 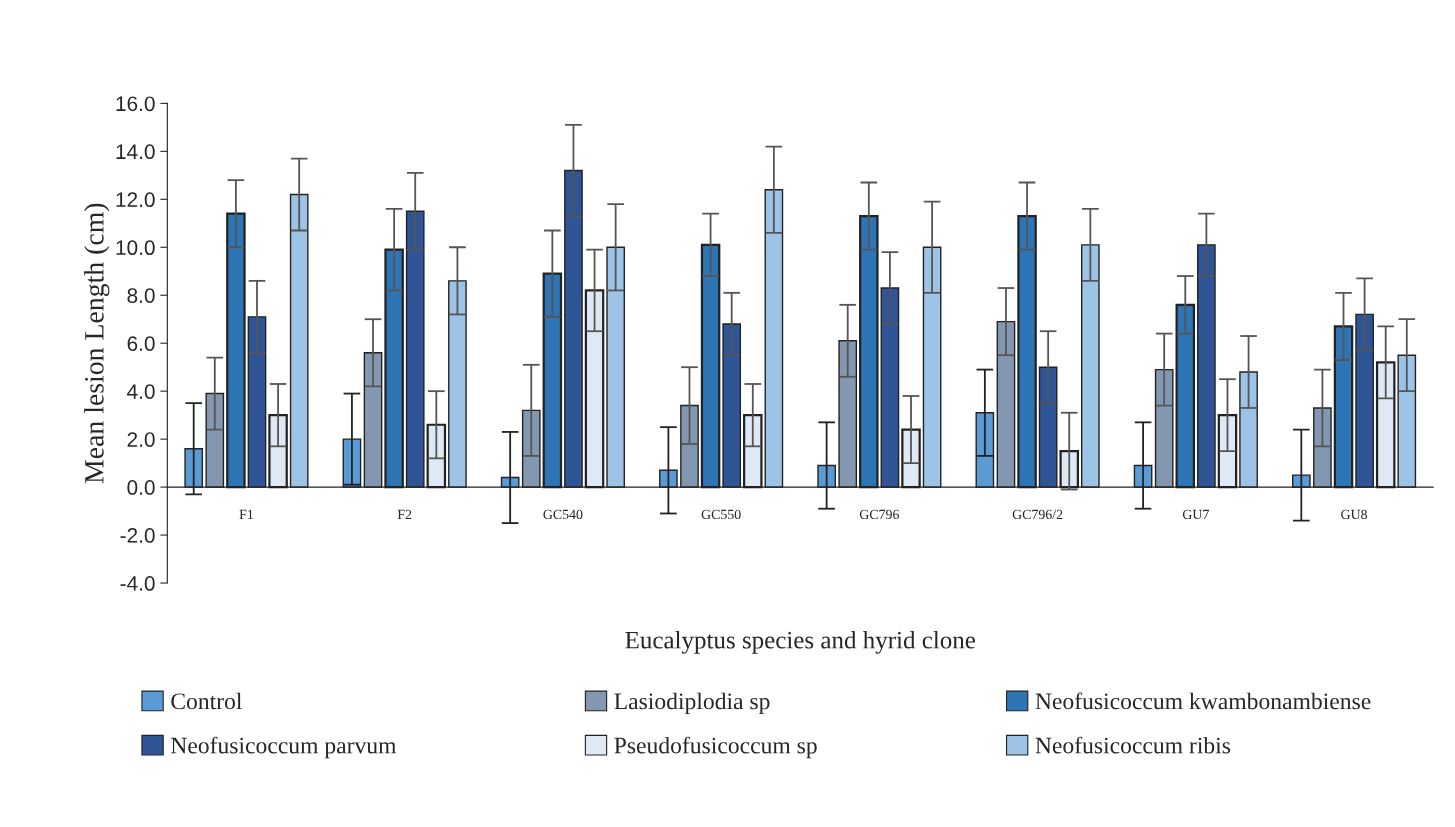 What do you see at coordinates (246, 514) in the screenshot?
I see `x-tick-label: F1` at bounding box center [246, 514].